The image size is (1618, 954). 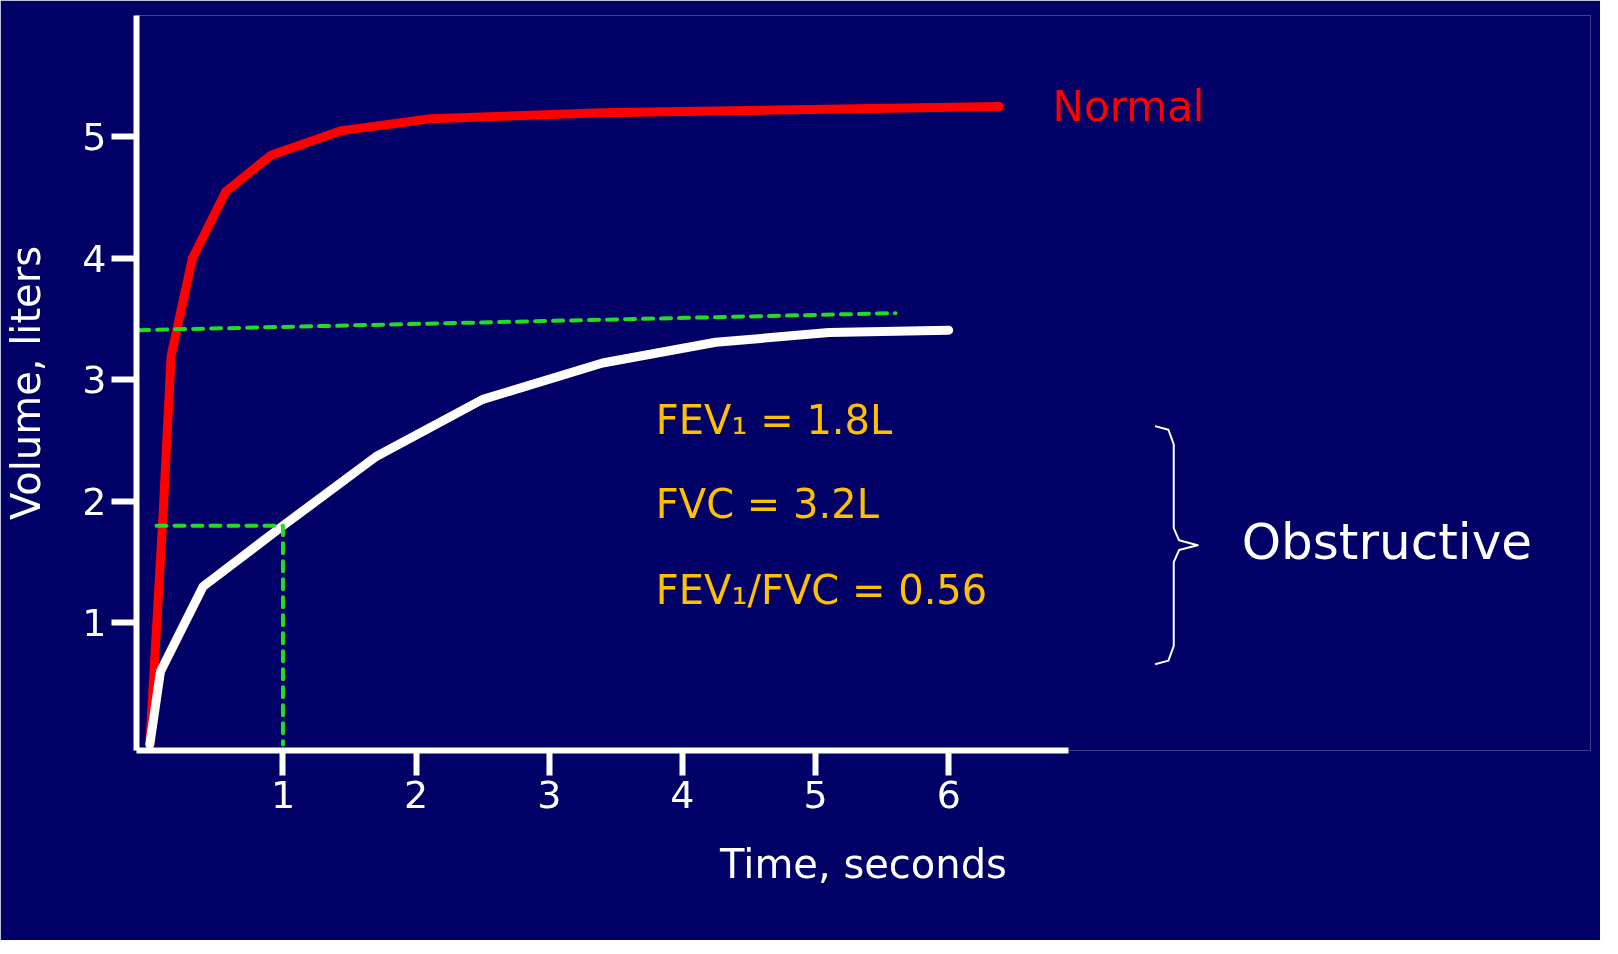 What do you see at coordinates (549, 794) in the screenshot?
I see `x-tick-label: 3` at bounding box center [549, 794].